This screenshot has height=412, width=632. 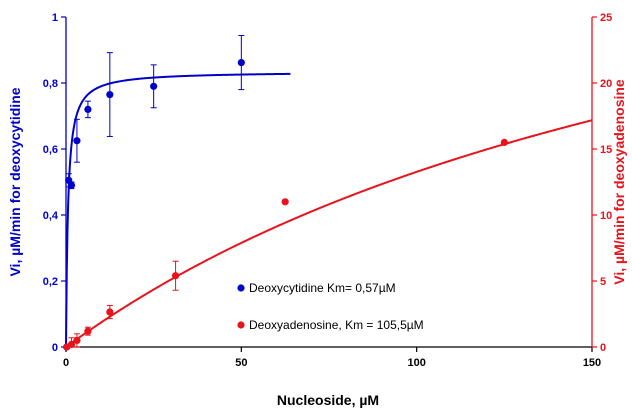 What do you see at coordinates (416, 363) in the screenshot?
I see `x-tick-label: 100` at bounding box center [416, 363].